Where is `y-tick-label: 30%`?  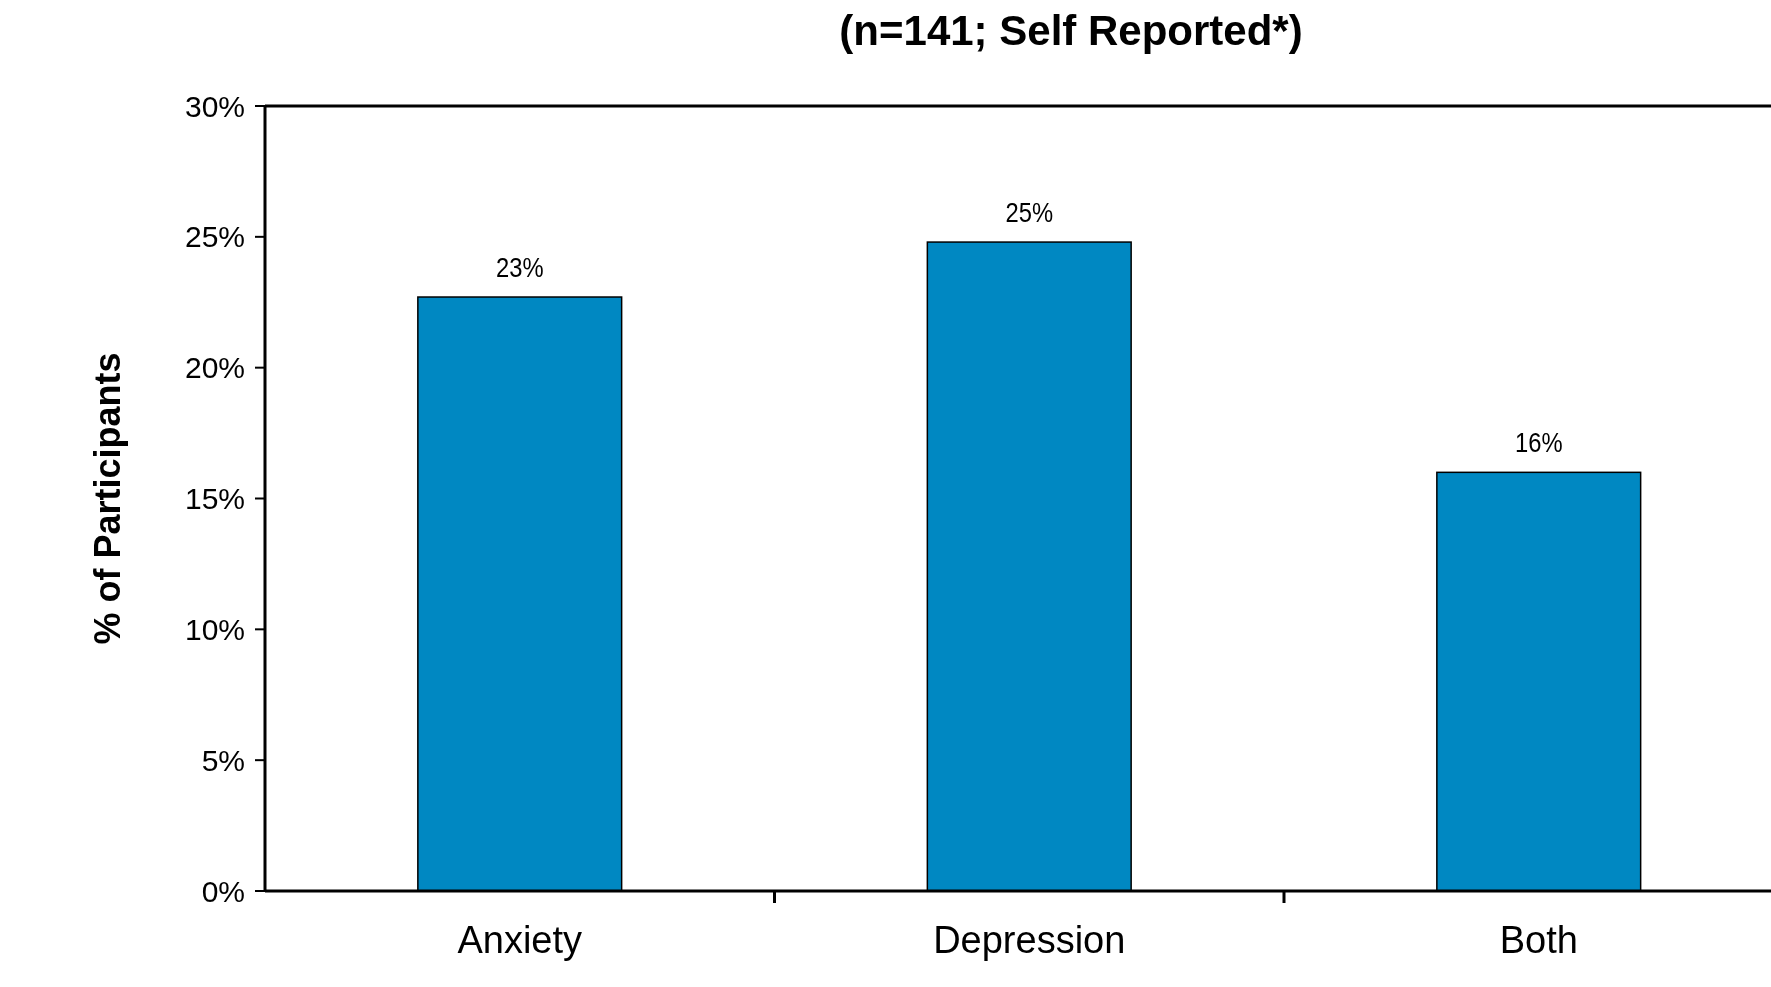 y-tick-label: 30% is located at coordinates (214, 106).